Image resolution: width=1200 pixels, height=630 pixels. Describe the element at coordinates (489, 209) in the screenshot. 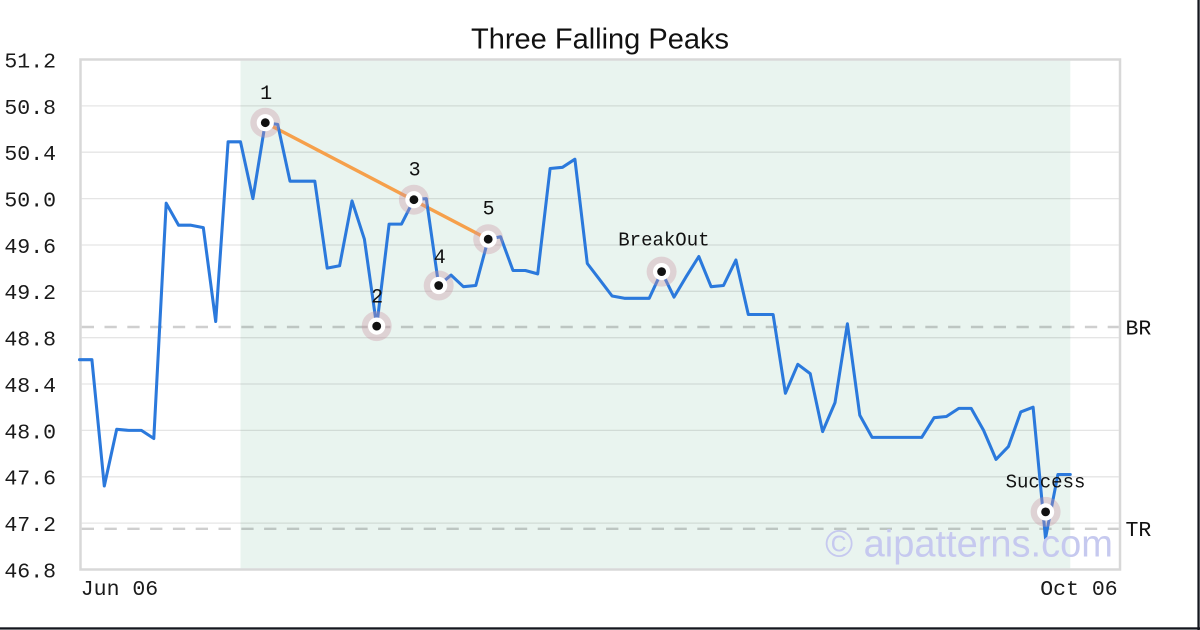

I see `svg-text: 5` at that location.